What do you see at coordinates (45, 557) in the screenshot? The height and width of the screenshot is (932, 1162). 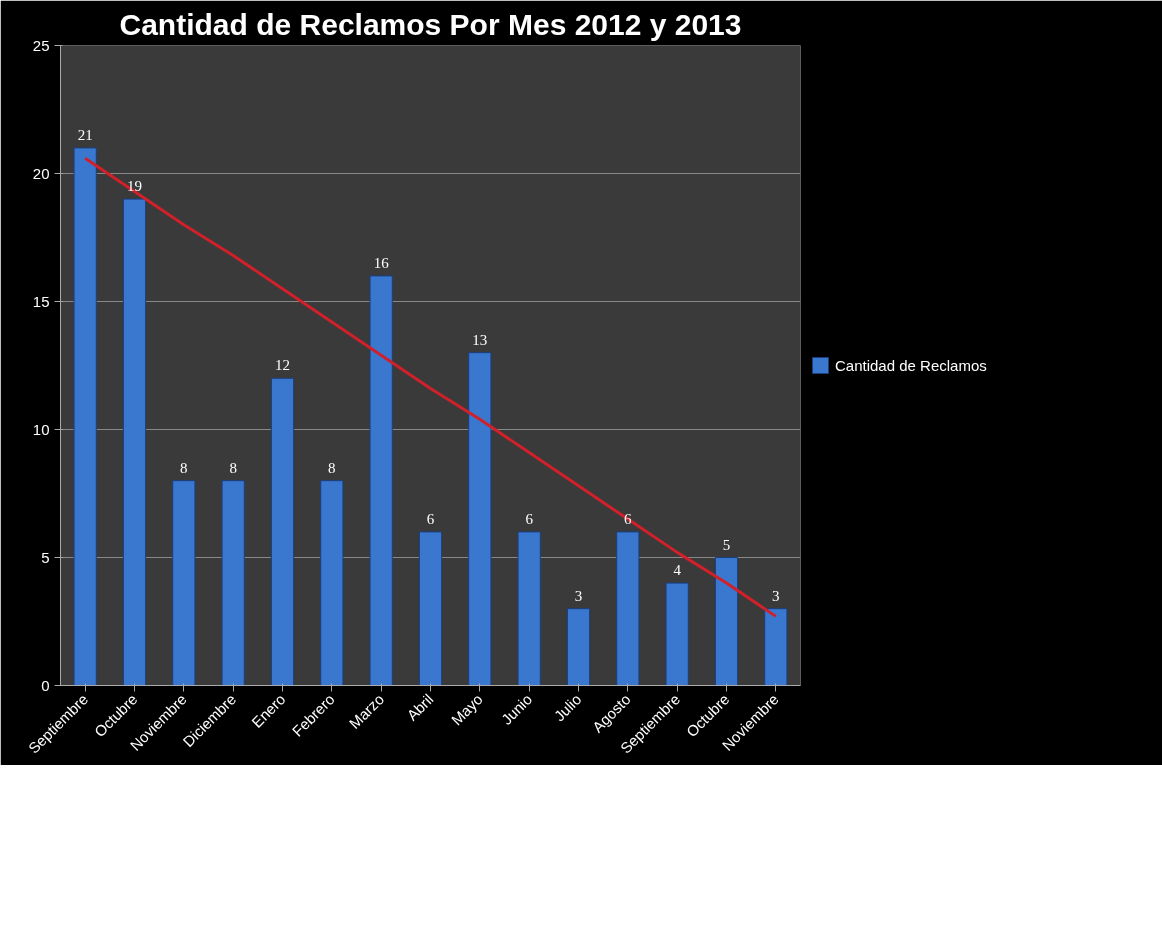 I see `y-tick-label: 5` at bounding box center [45, 557].